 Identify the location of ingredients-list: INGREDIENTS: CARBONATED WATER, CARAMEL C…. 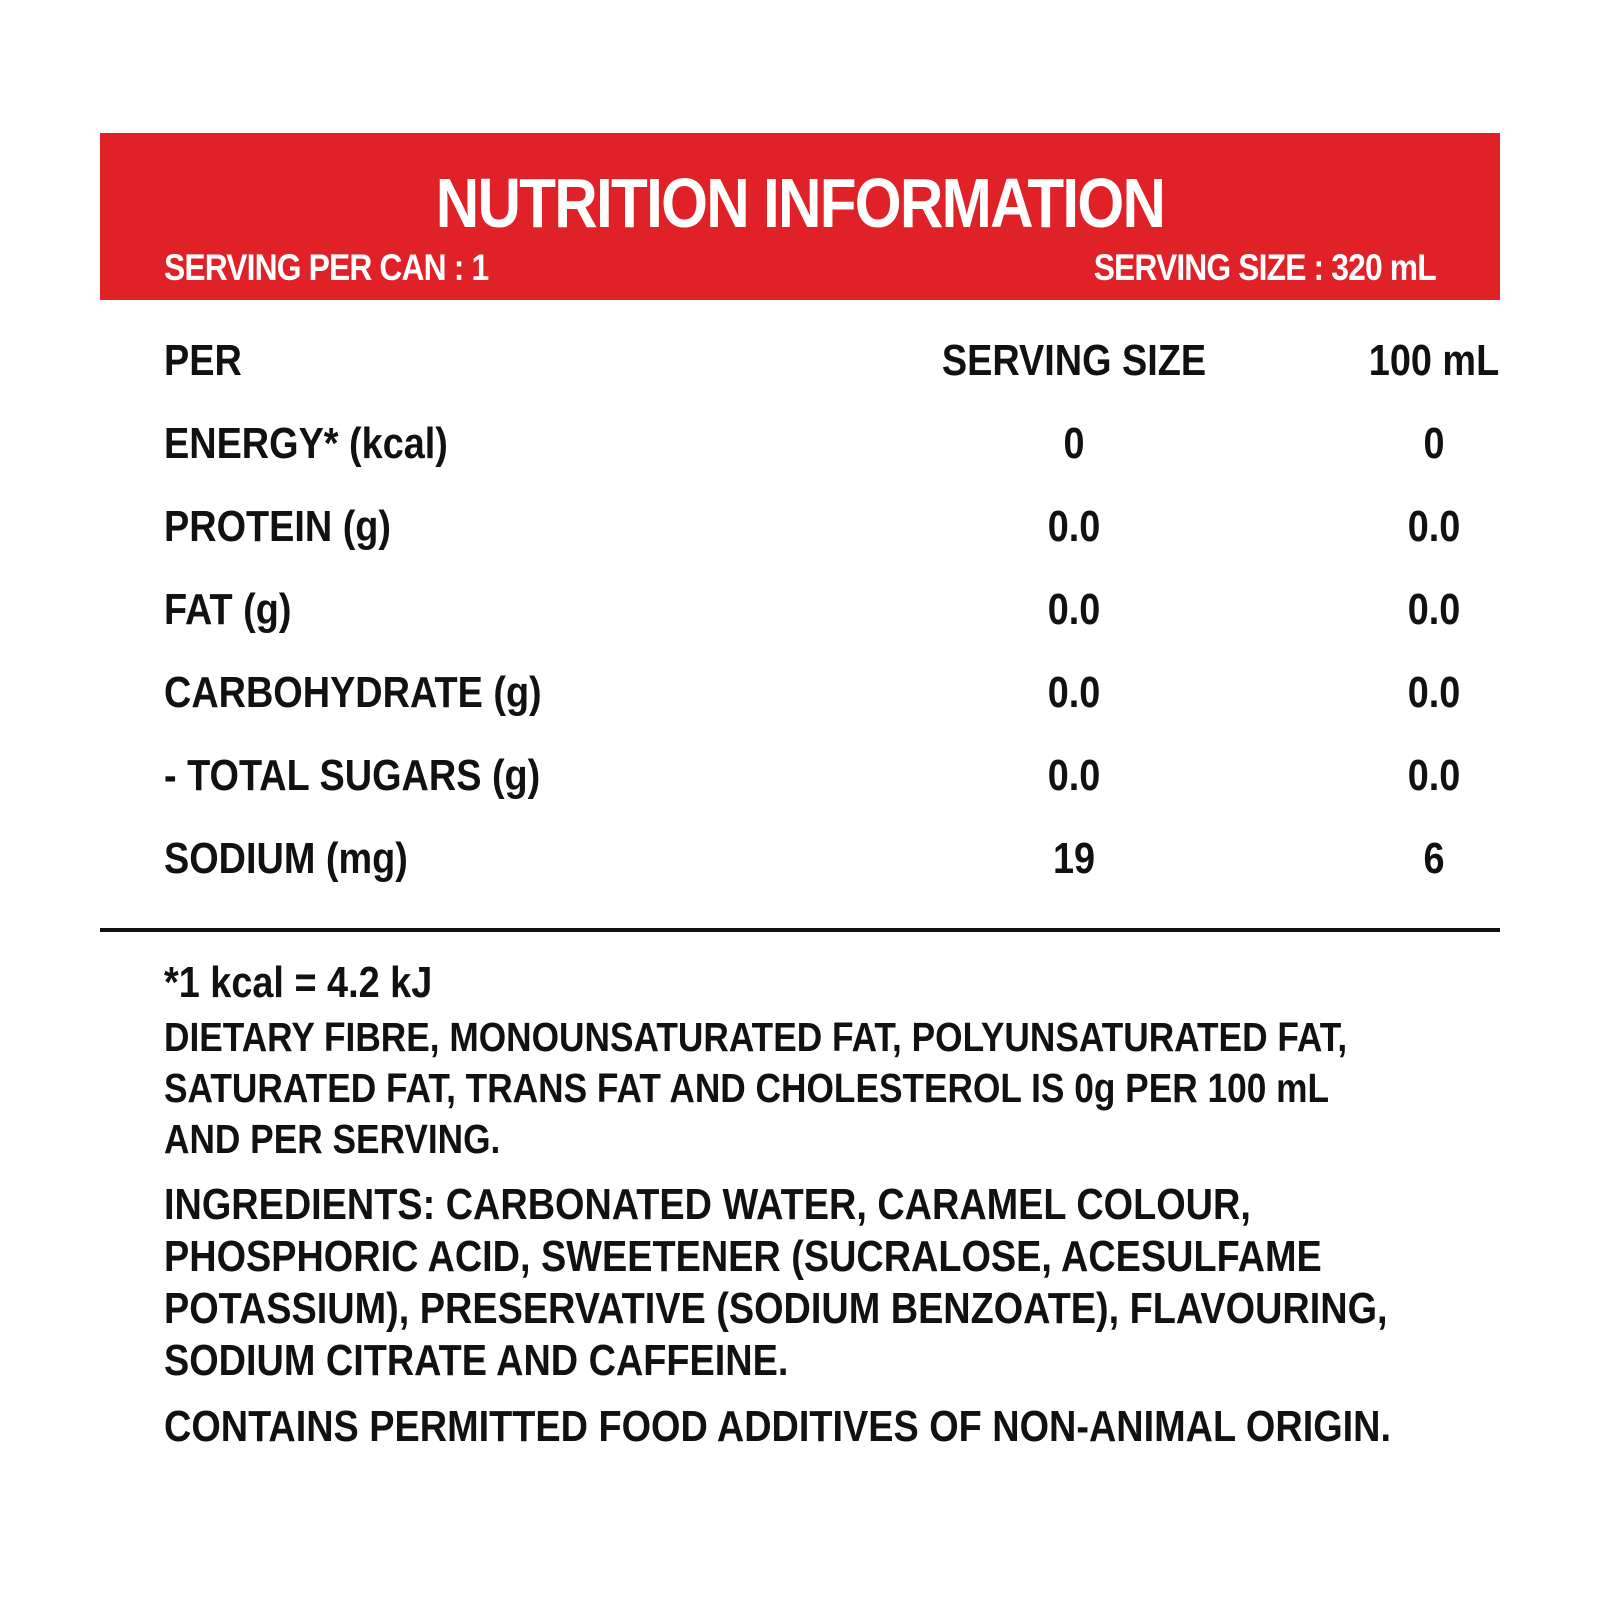
(776, 1282).